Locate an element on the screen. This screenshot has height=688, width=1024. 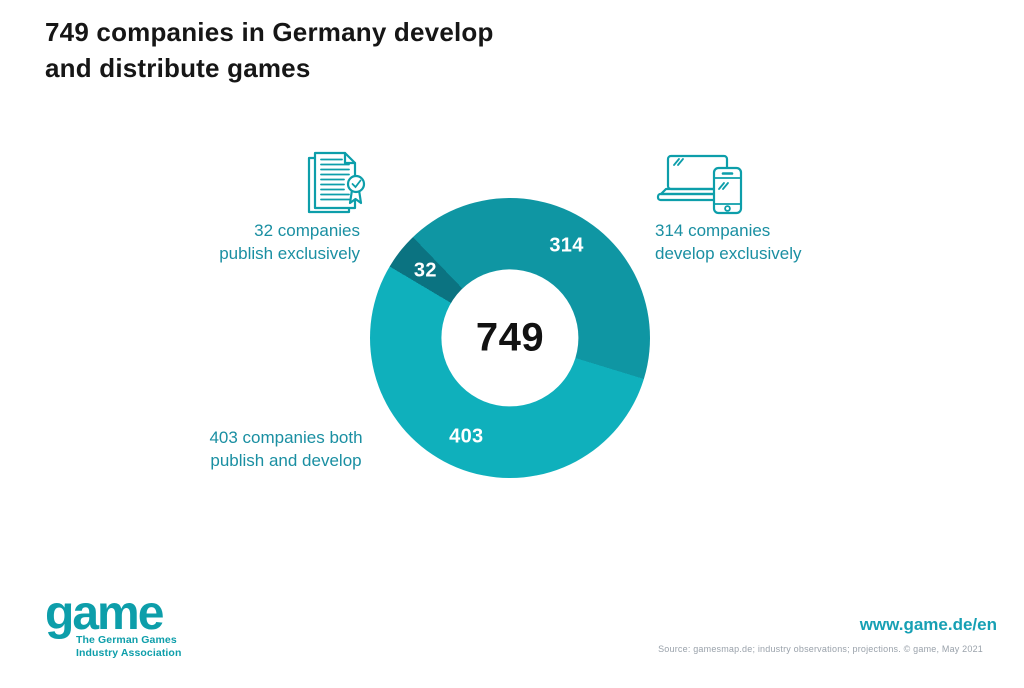
segment-value-label: 32 is located at coordinates (425, 270).